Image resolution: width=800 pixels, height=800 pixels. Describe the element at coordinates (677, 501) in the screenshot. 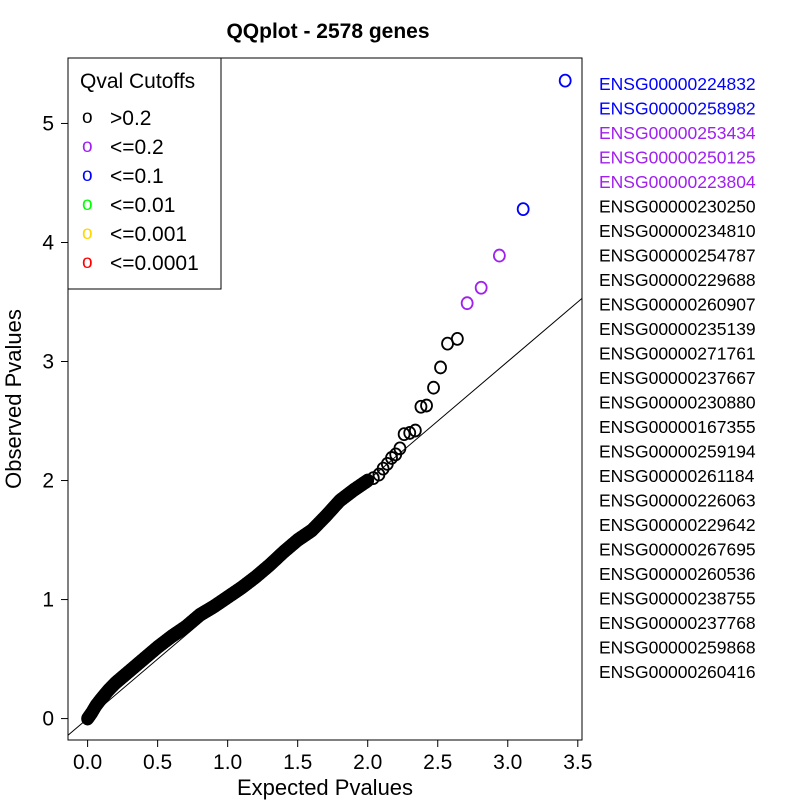

I see `gene-label: ENSG00000226063` at that location.